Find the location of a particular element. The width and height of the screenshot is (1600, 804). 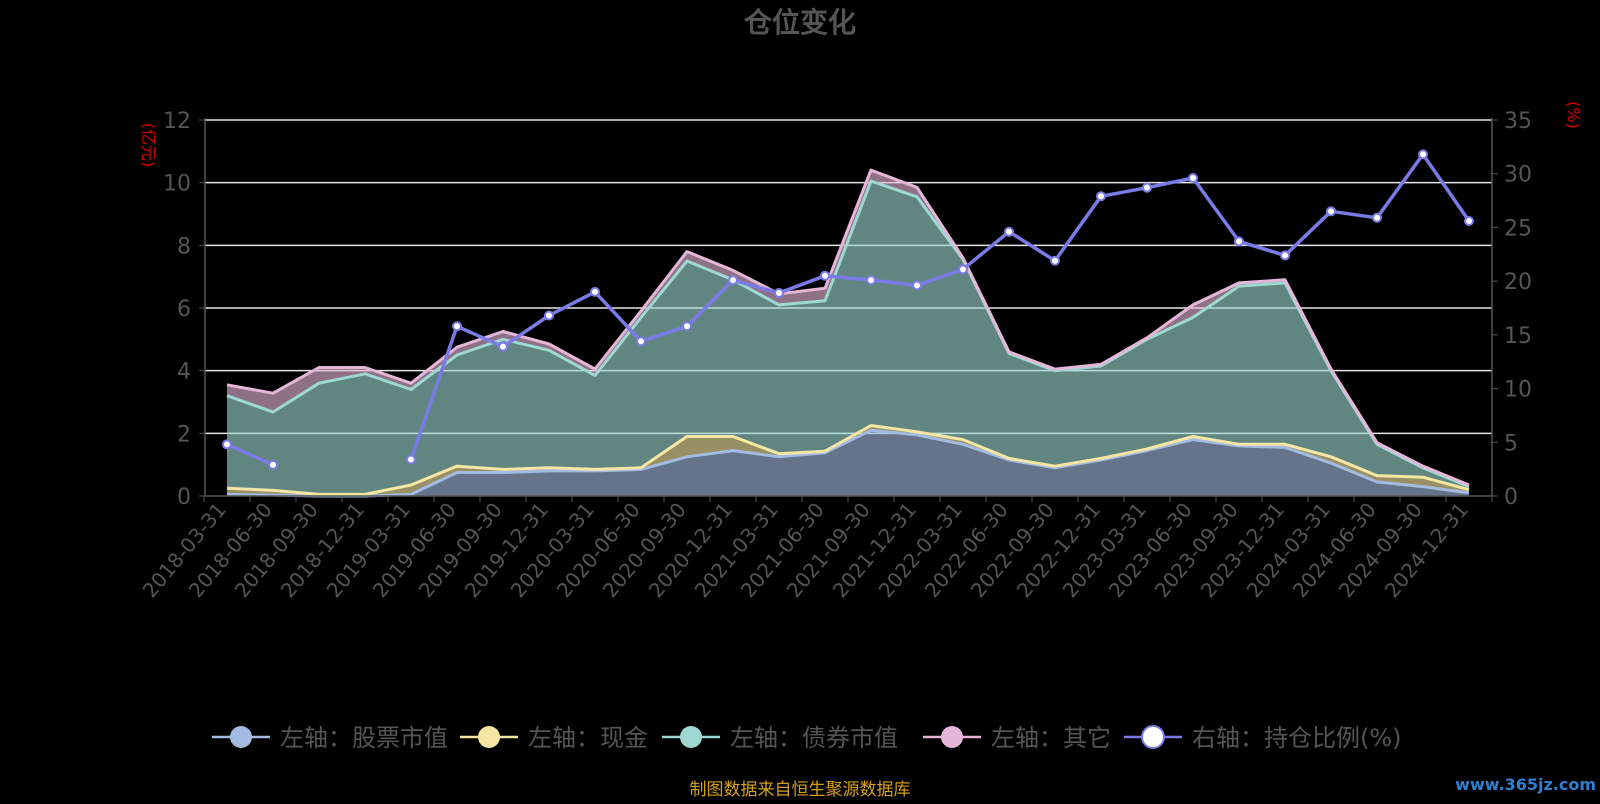

right-axis-tick-label: 10 is located at coordinates (1518, 390).